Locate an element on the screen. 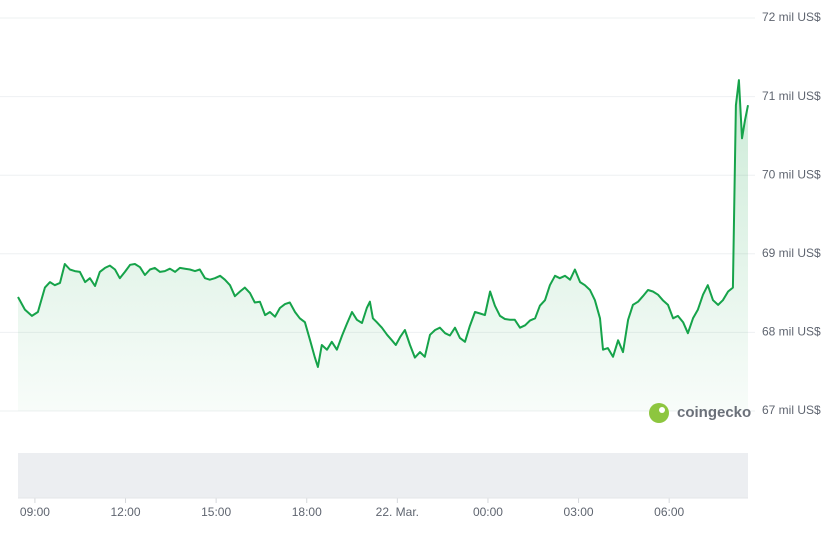  y-tick-label: 68 mil US$ is located at coordinates (791, 332).